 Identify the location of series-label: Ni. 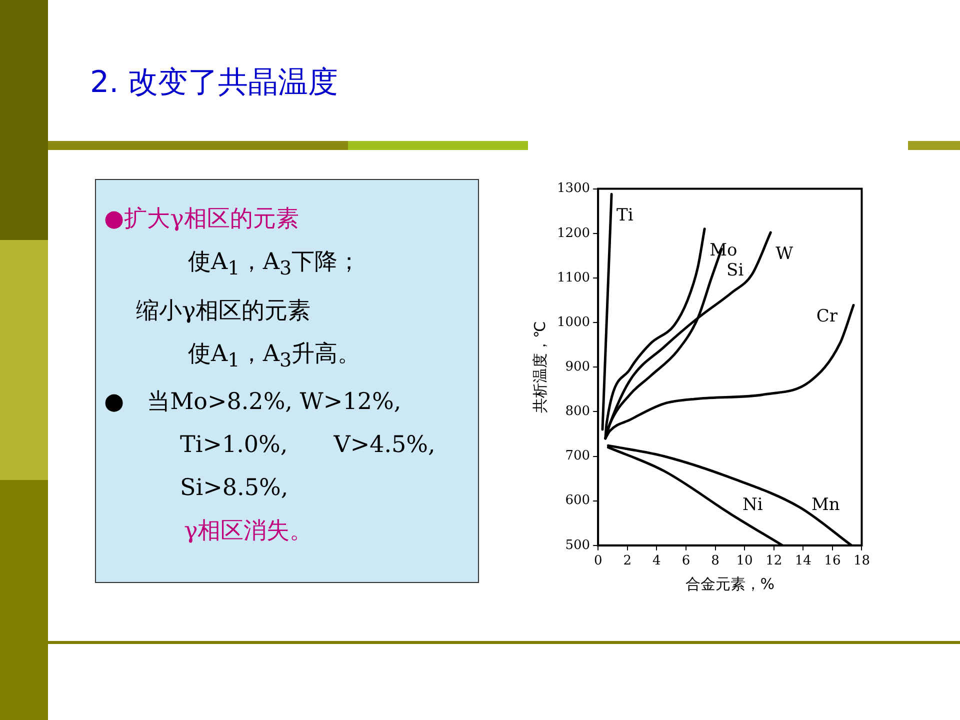
(753, 504).